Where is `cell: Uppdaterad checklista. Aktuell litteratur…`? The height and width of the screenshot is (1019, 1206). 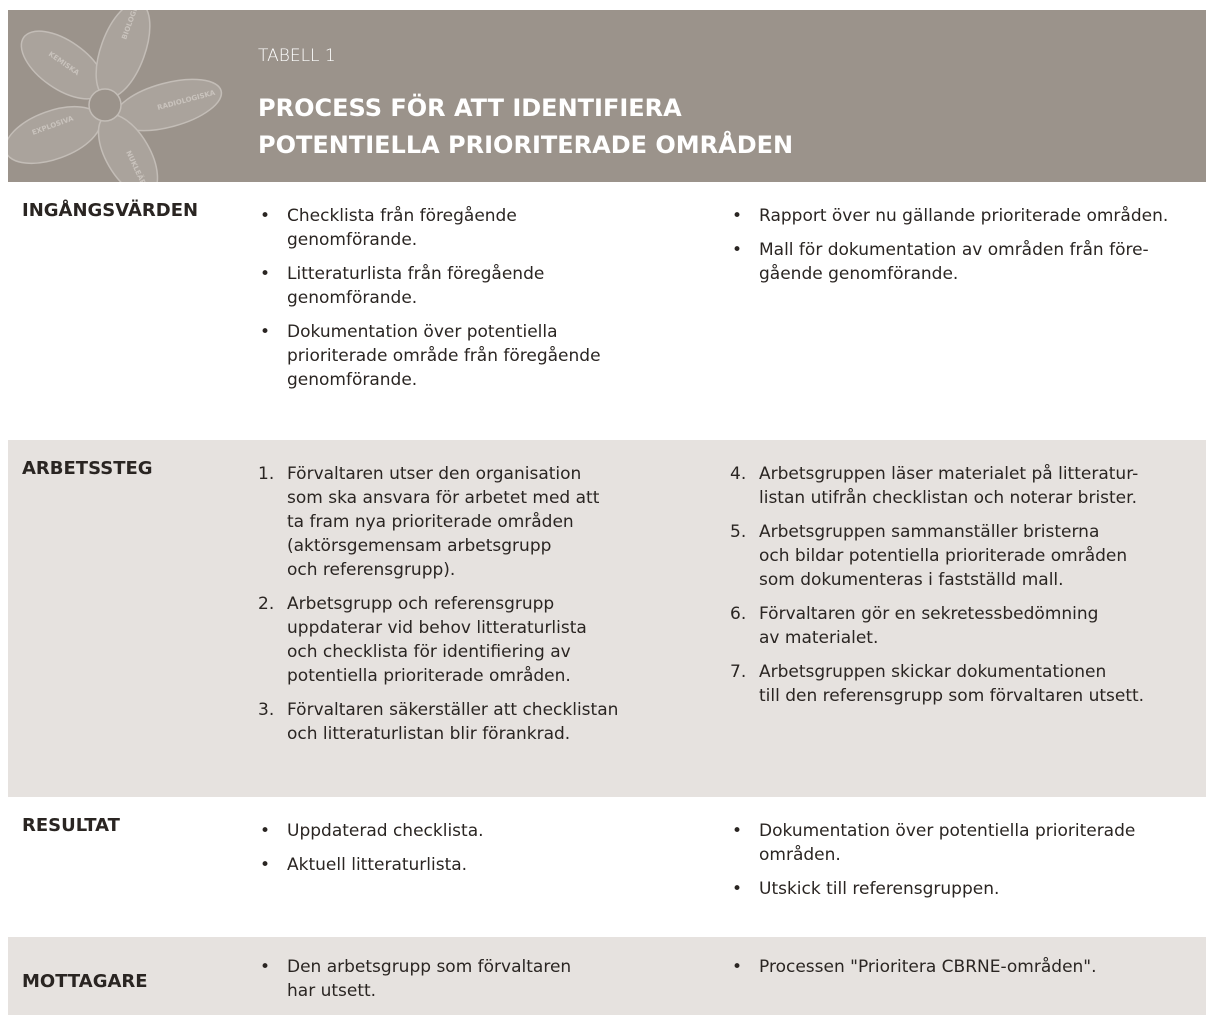
cell: Uppdaterad checklista. Aktuell litteratur… is located at coordinates (478, 853).